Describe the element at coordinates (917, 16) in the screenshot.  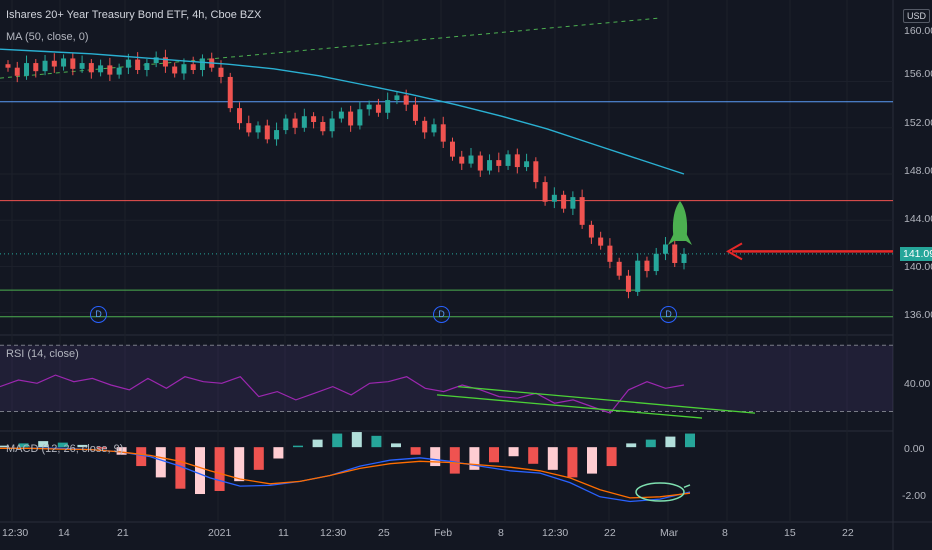
I see `currency-button: USD` at that location.